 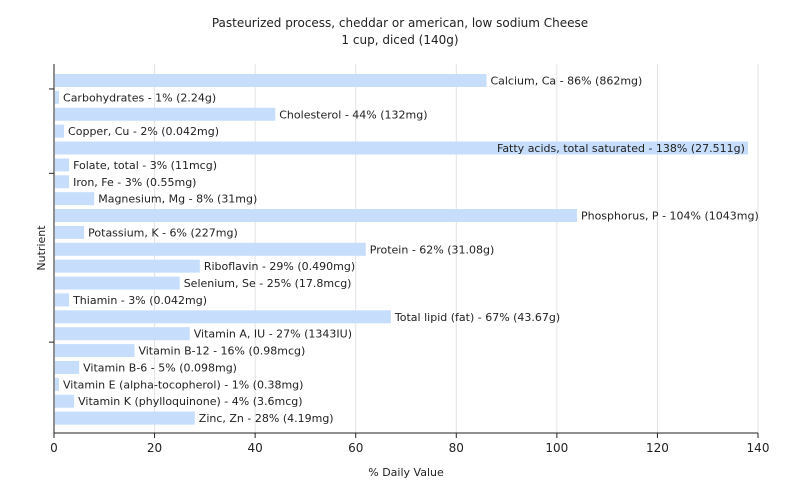 I want to click on chart-subtitle: 1 cup, diced (140g), so click(x=399, y=40).